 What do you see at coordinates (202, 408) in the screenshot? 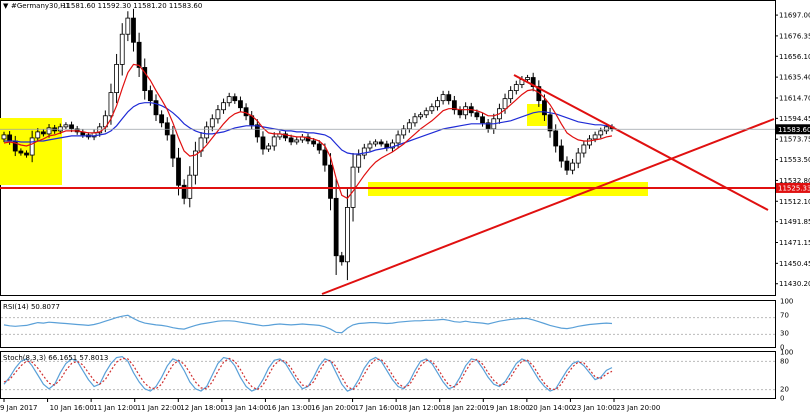
I see `time-tick-label: 12 Jan 18:00` at bounding box center [202, 408].